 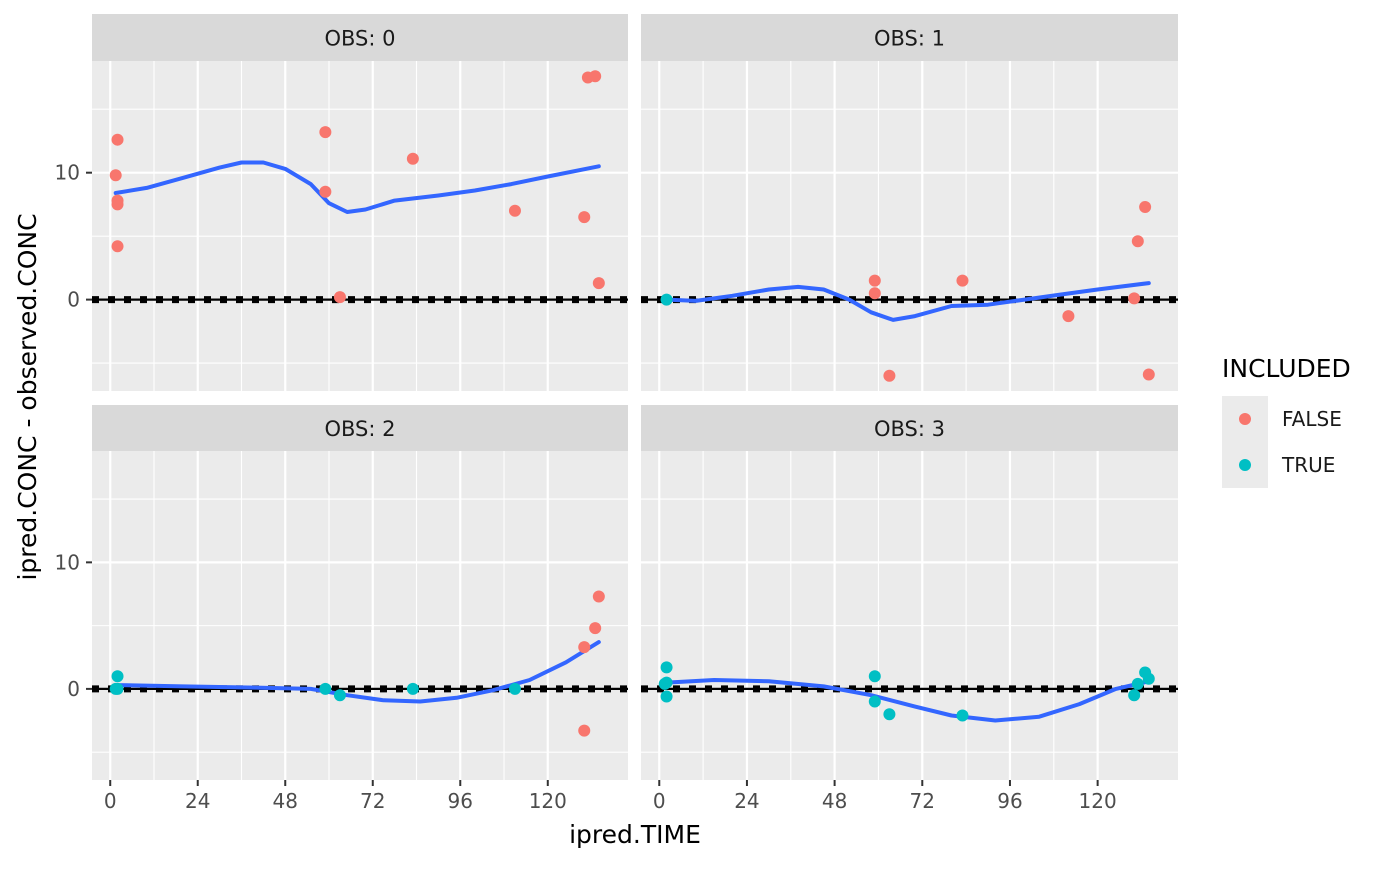 I want to click on facet-strip-label: OBS: 0, so click(x=359, y=39).